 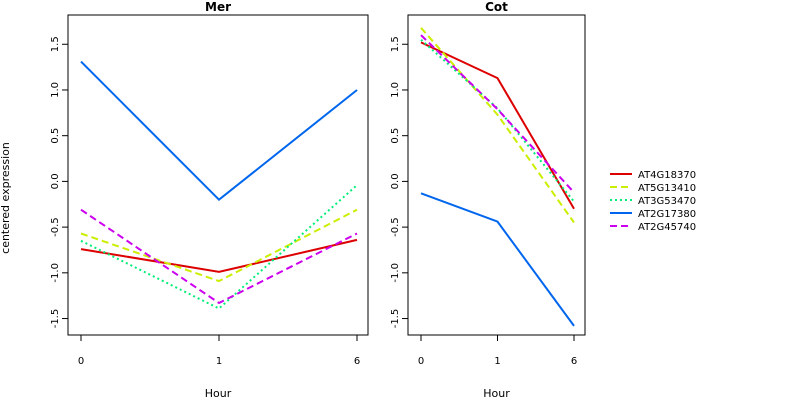 I want to click on legend-label: AT5G13410, so click(x=667, y=188).